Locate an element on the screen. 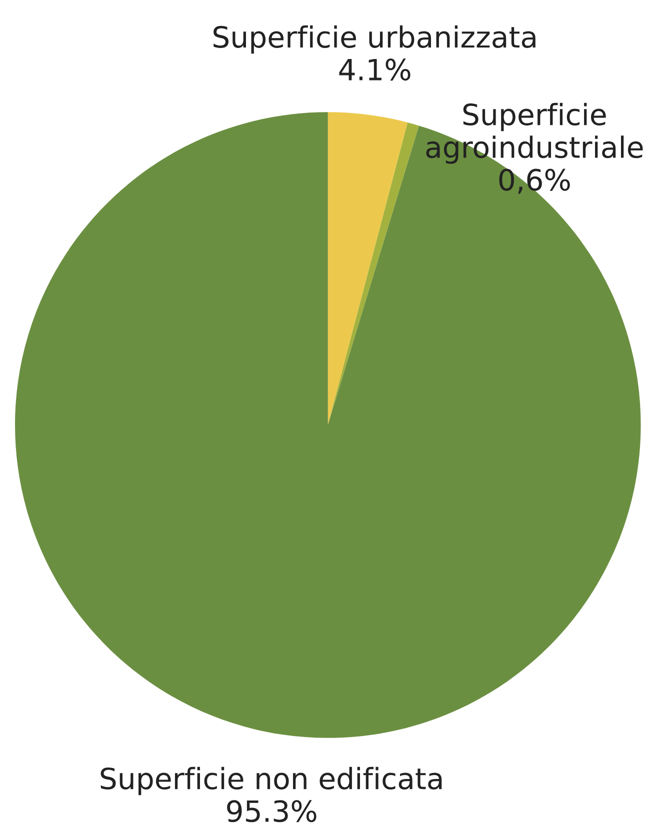 Image resolution: width=670 pixels, height=833 pixels. data-label: 95.3% is located at coordinates (271, 811).